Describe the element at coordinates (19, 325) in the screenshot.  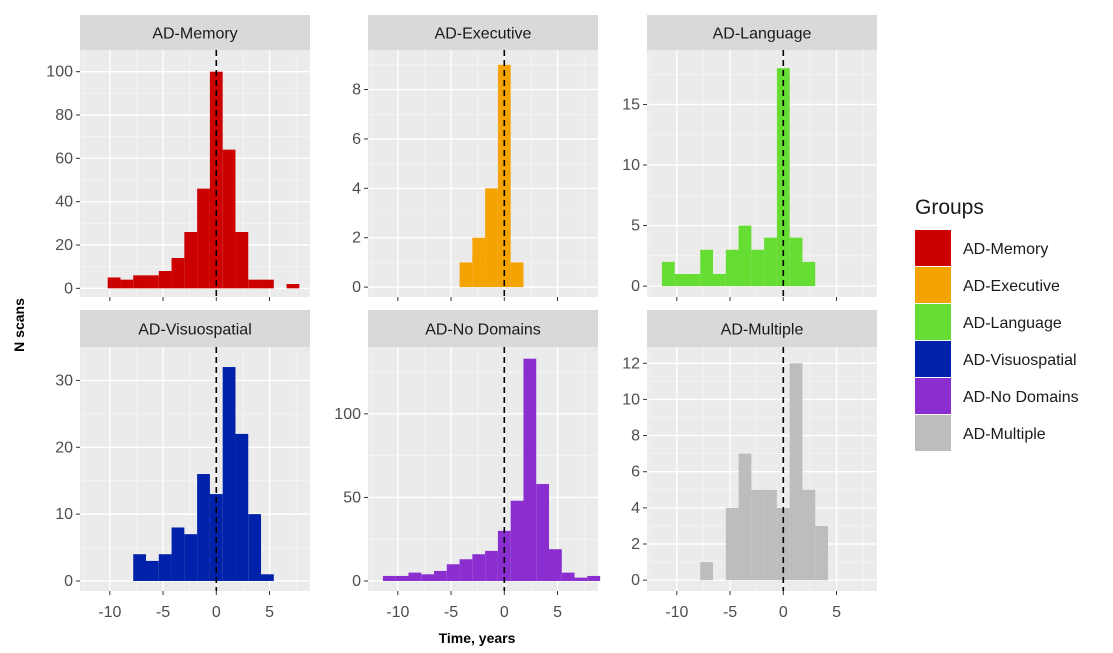
I see `y-axis-title: N scans` at that location.